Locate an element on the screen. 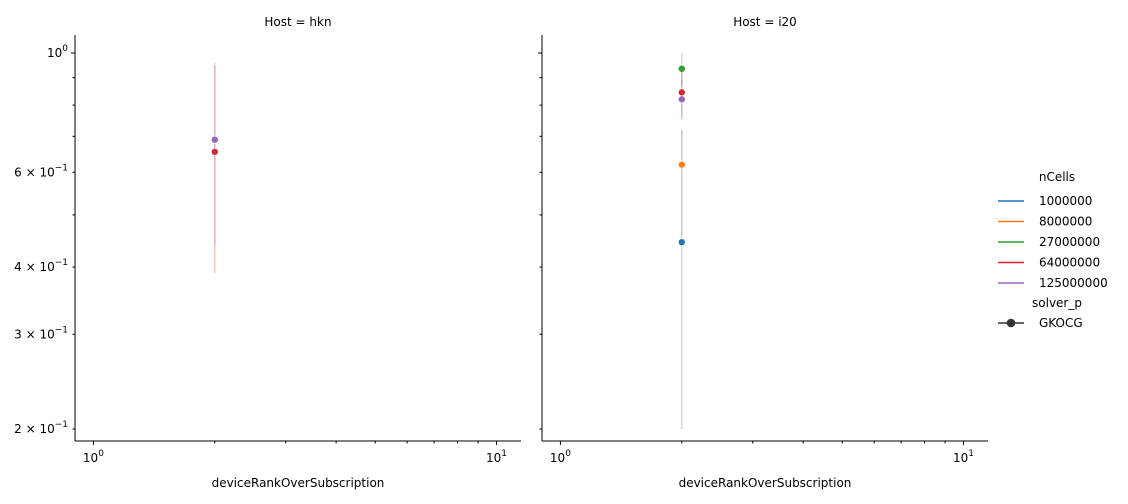  panel-title-hkn: Host = hkn is located at coordinates (297, 22).